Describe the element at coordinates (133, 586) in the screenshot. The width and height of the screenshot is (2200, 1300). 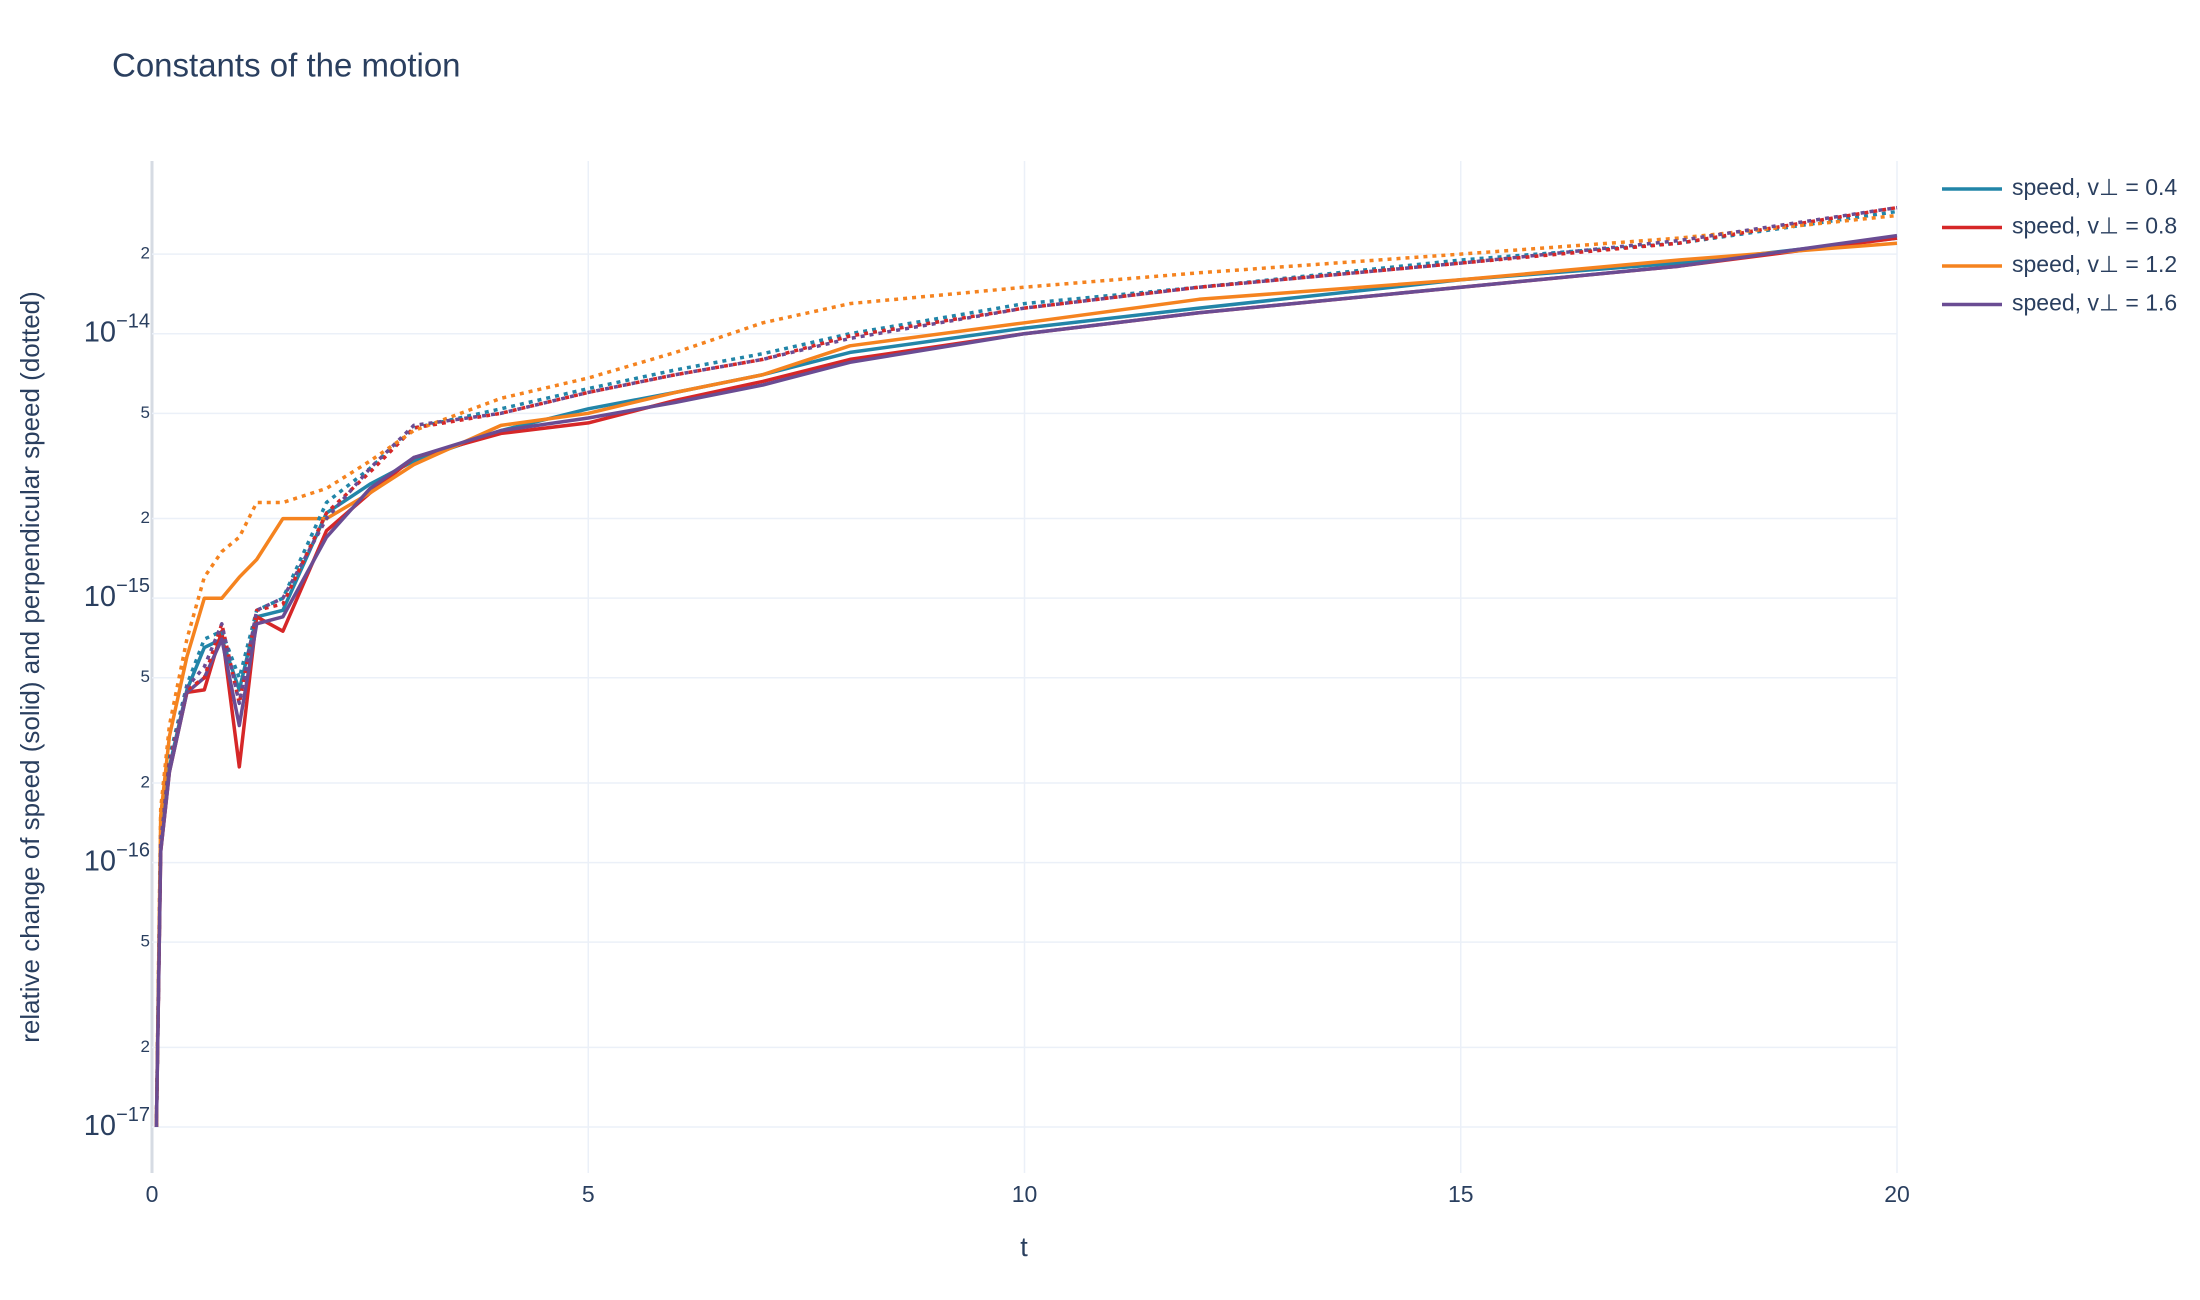
I see `y-tick-exponent: −15` at that location.